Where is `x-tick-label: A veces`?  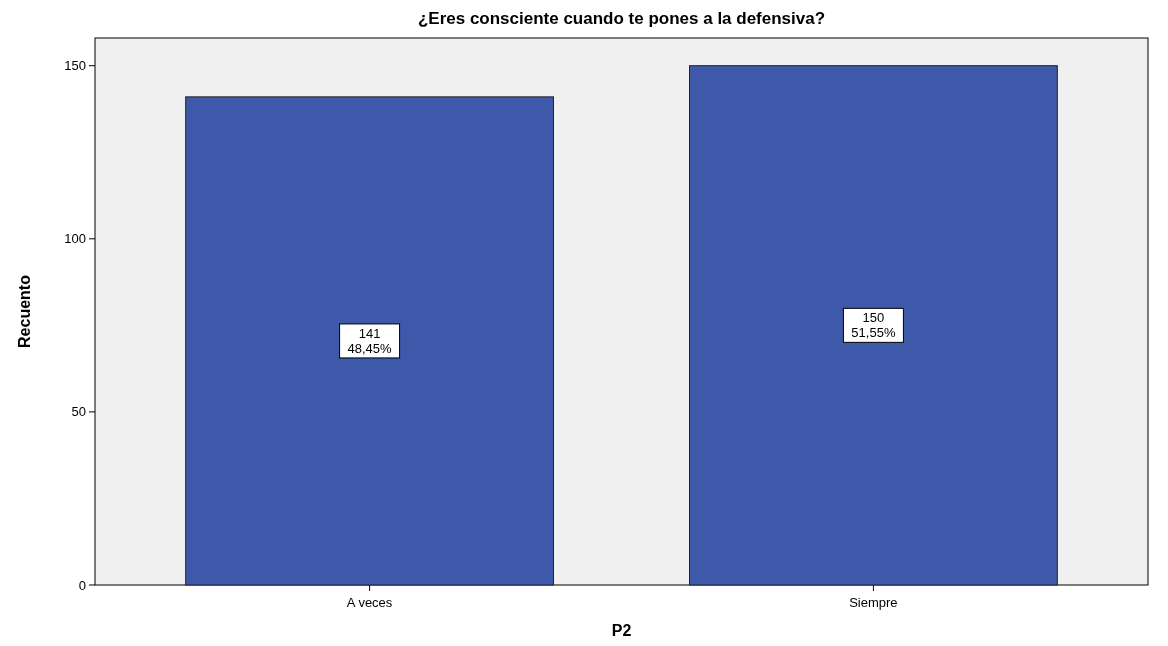
x-tick-label: A veces is located at coordinates (369, 602).